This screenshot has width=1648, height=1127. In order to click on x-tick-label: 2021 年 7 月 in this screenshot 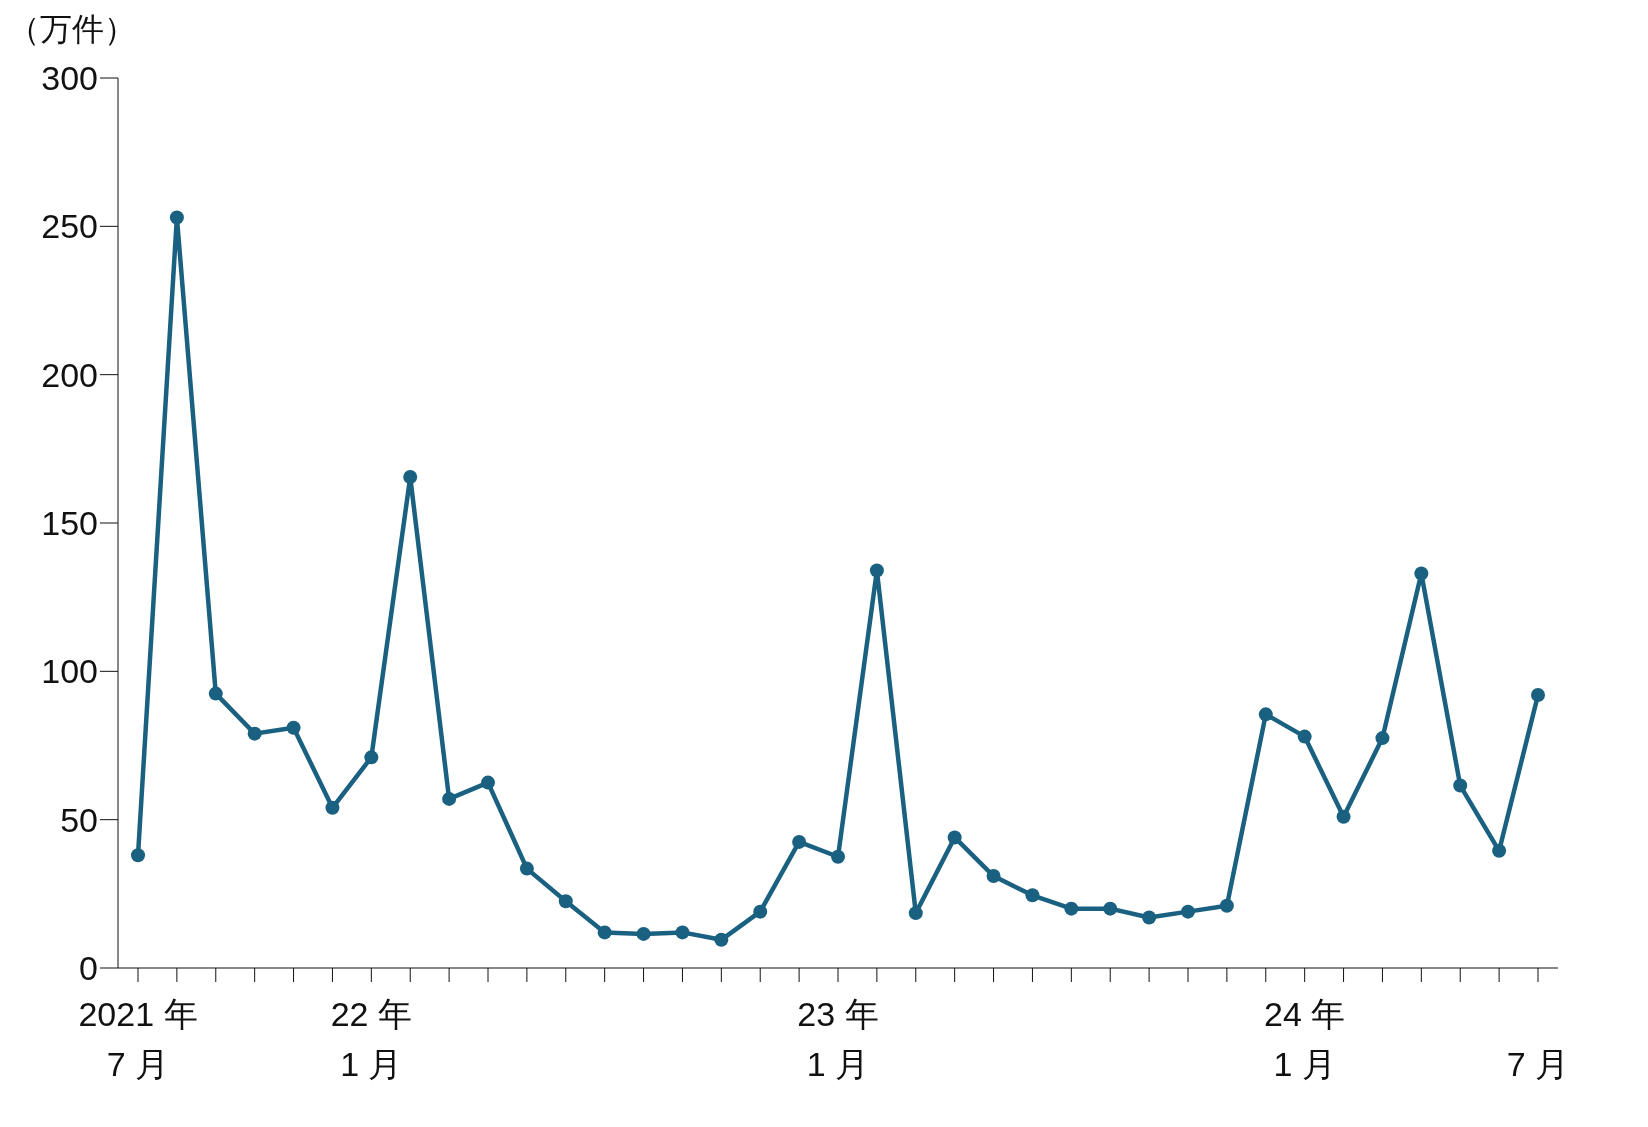, I will do `click(138, 1039)`.